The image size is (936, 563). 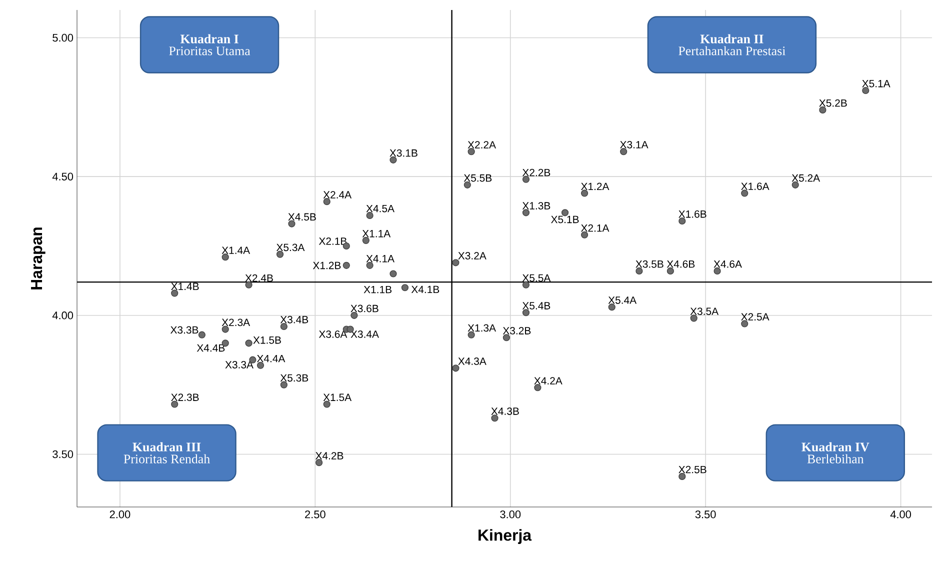 I want to click on annotation: X1.2A, so click(x=595, y=186).